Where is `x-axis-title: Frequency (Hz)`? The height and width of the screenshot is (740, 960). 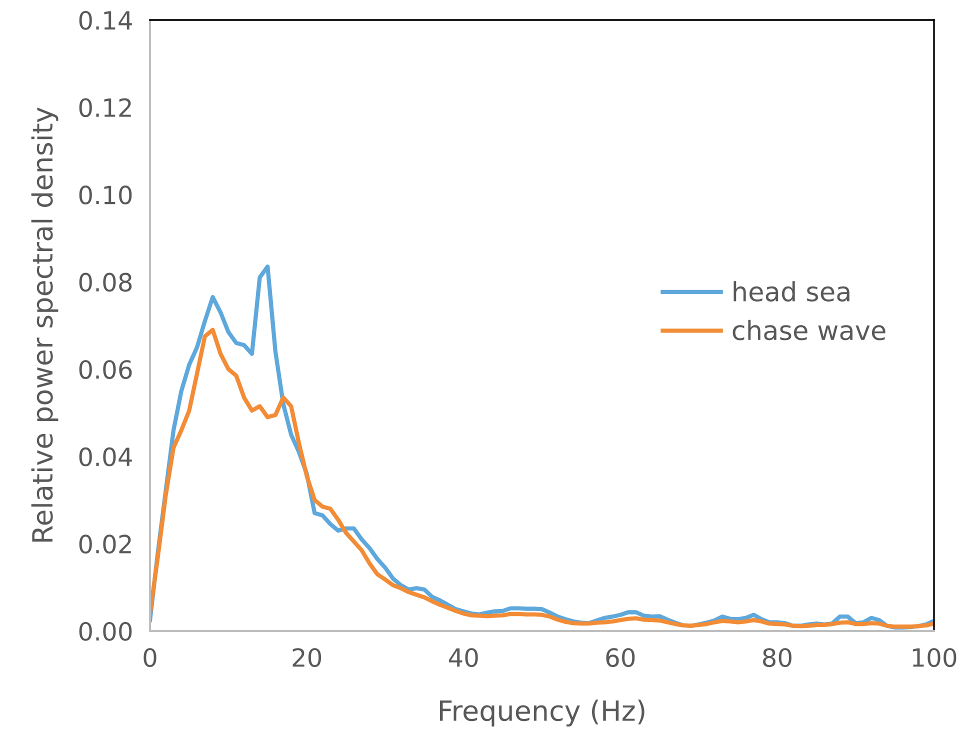 x-axis-title: Frequency (Hz) is located at coordinates (542, 713).